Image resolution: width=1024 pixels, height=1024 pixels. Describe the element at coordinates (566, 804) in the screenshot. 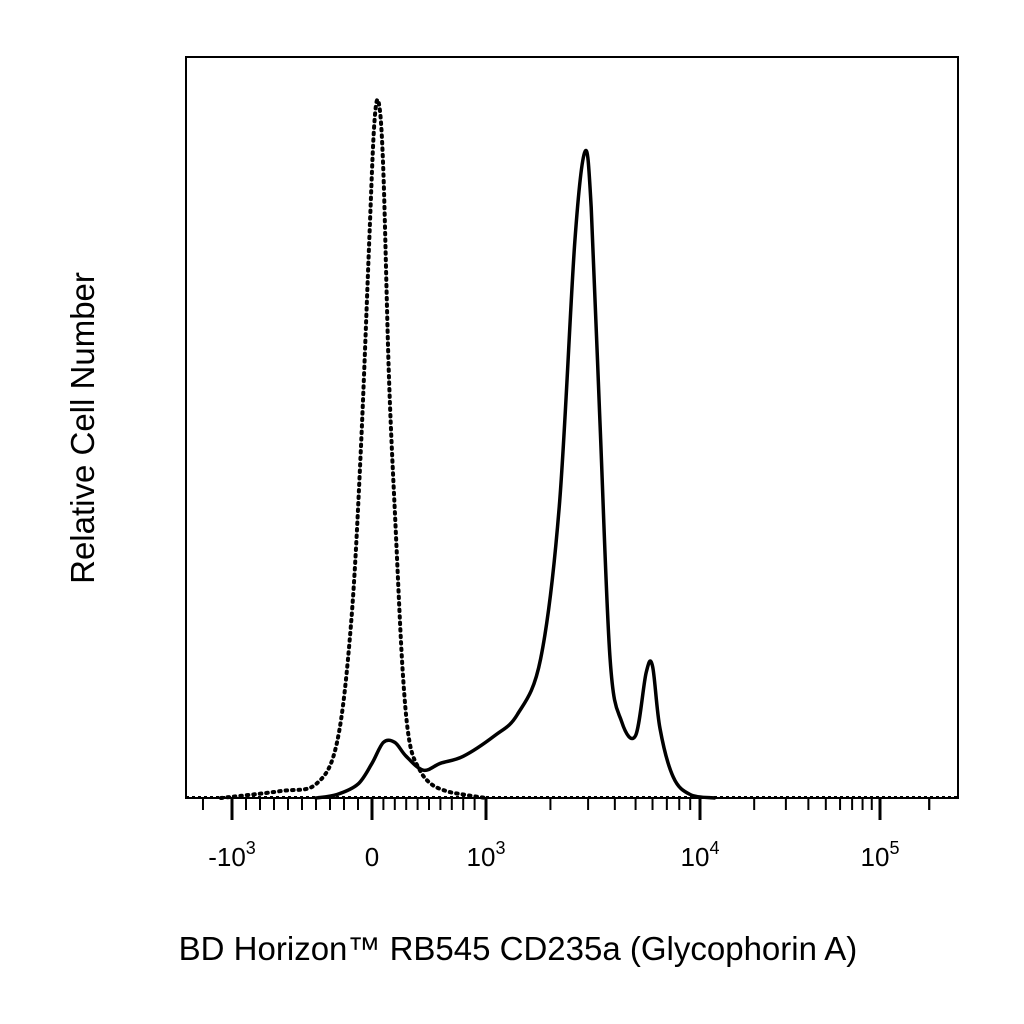

I see `x-axis-minor-ticks` at that location.